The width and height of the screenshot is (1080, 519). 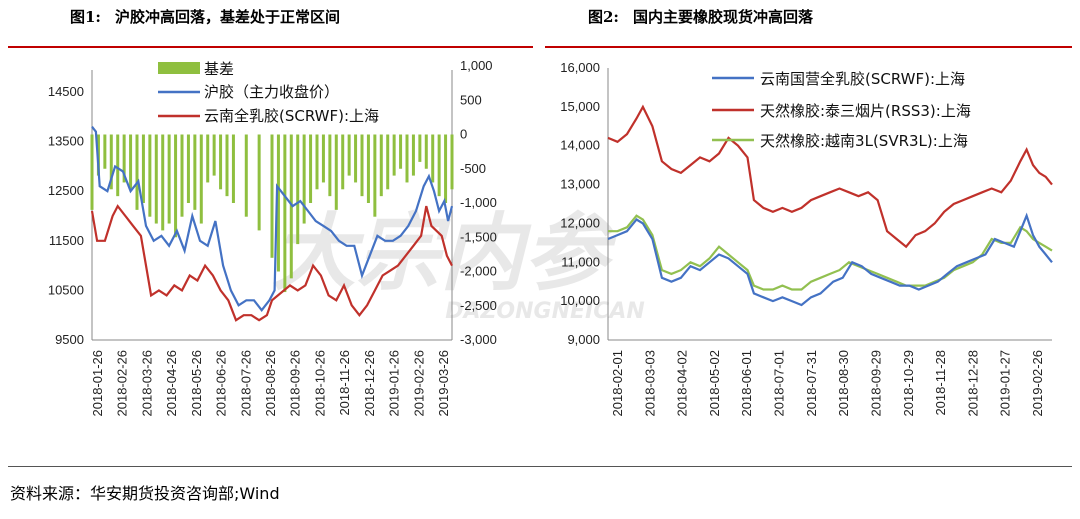 What do you see at coordinates (478, 236) in the screenshot?
I see `chart1-right-tick-label: -1,500` at bounding box center [478, 236].